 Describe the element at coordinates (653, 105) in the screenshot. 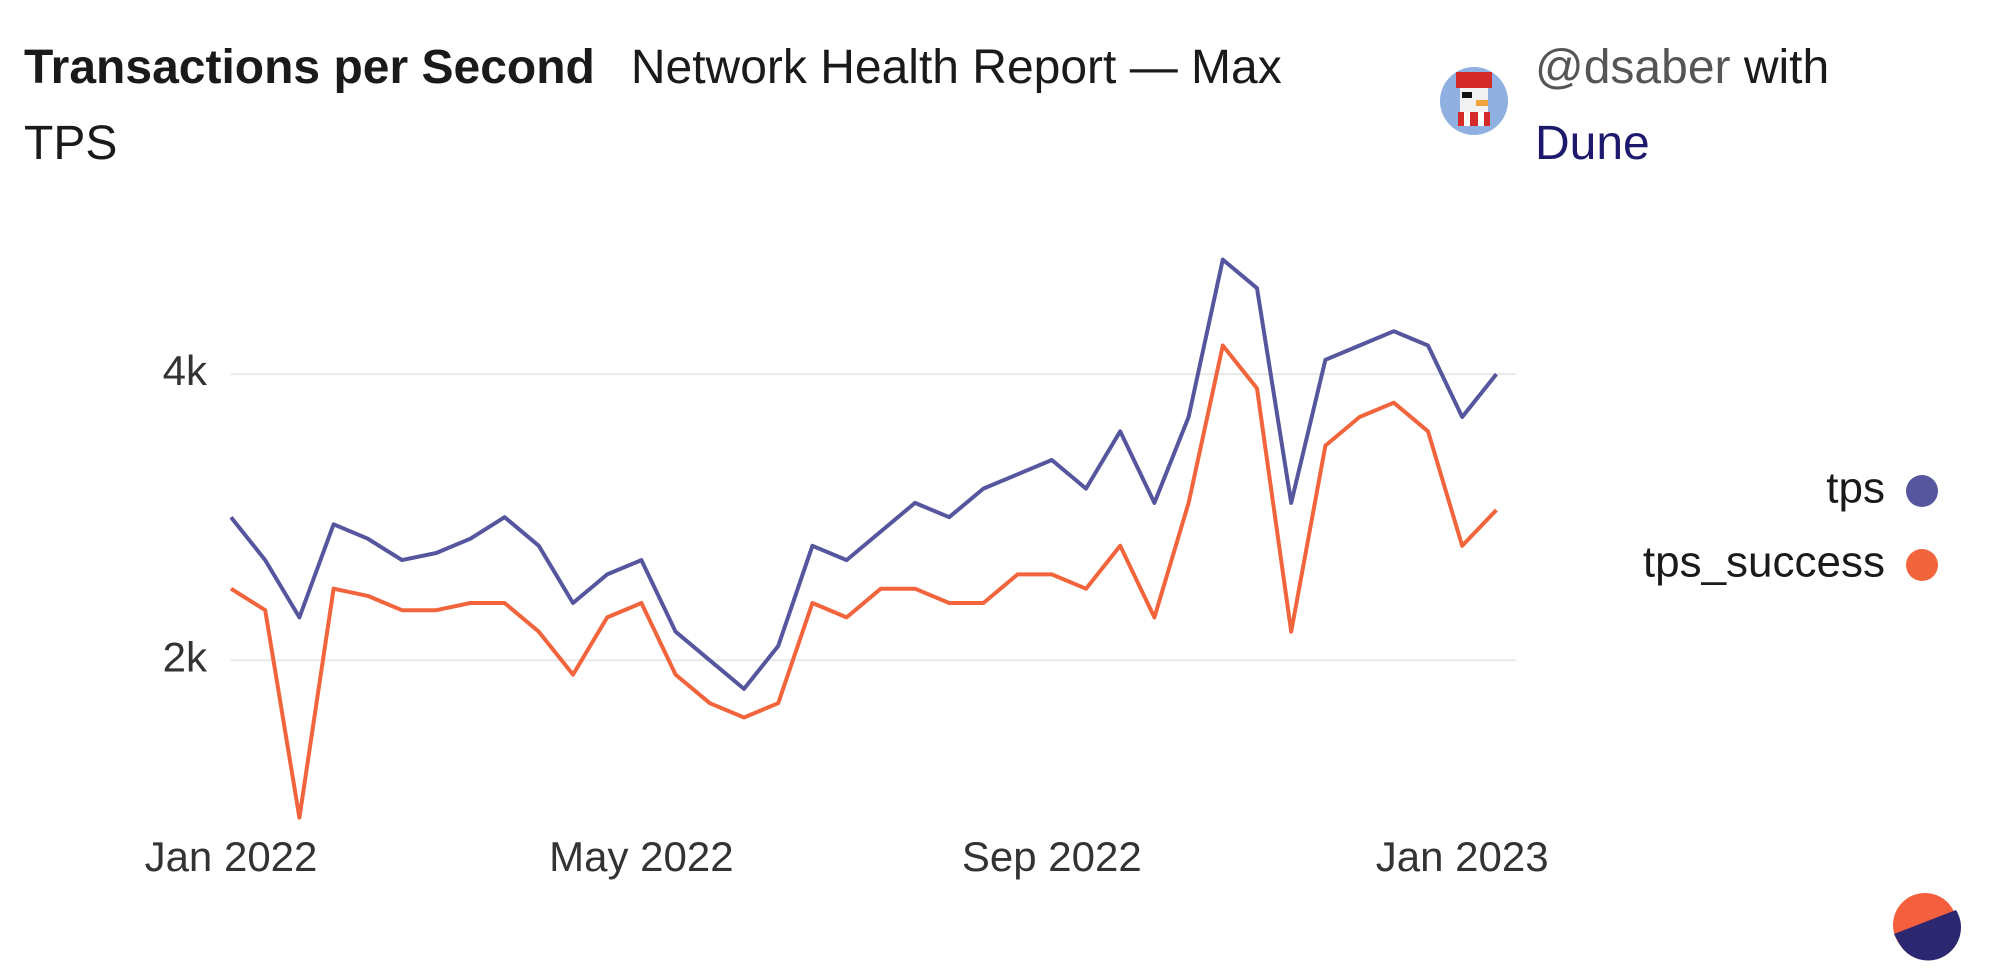

I see `chart-subtitle: Network Health Report — Max TPS` at that location.